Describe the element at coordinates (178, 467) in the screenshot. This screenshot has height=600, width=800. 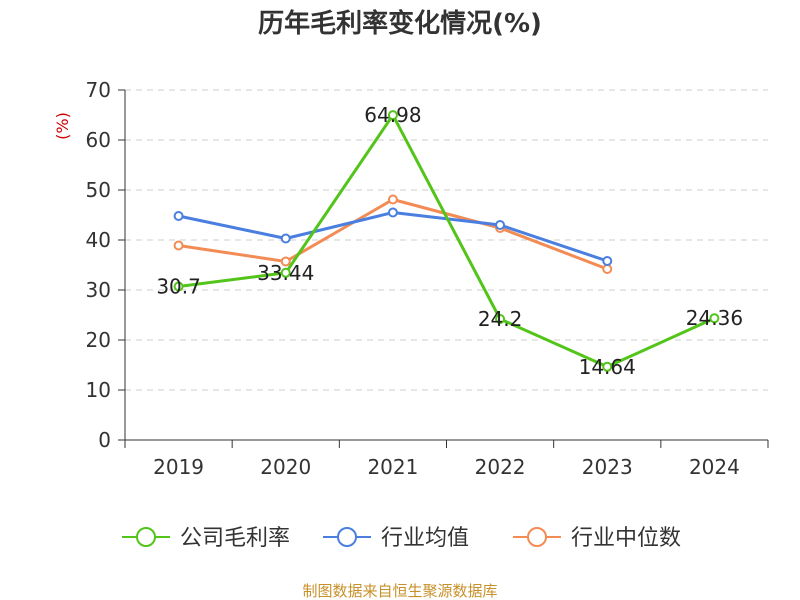
I see `x-tick-label: 2019` at that location.